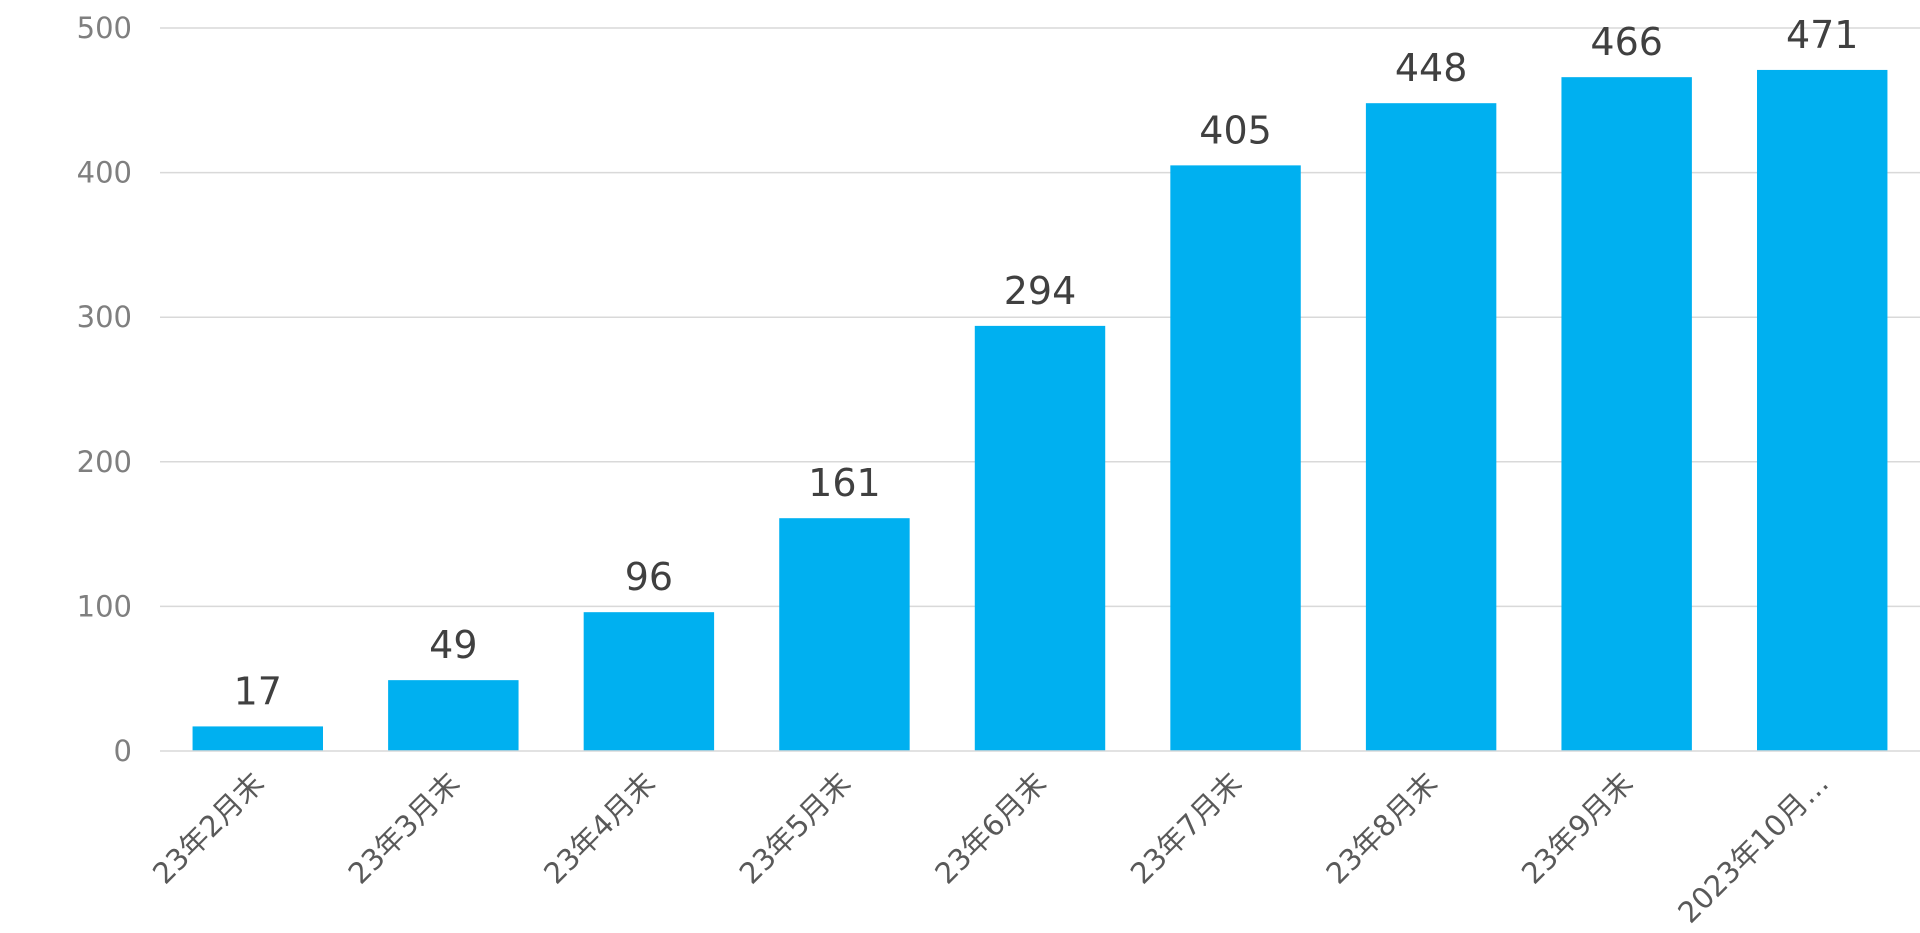  Describe the element at coordinates (104, 28) in the screenshot. I see `y-tick-label: 500` at that location.